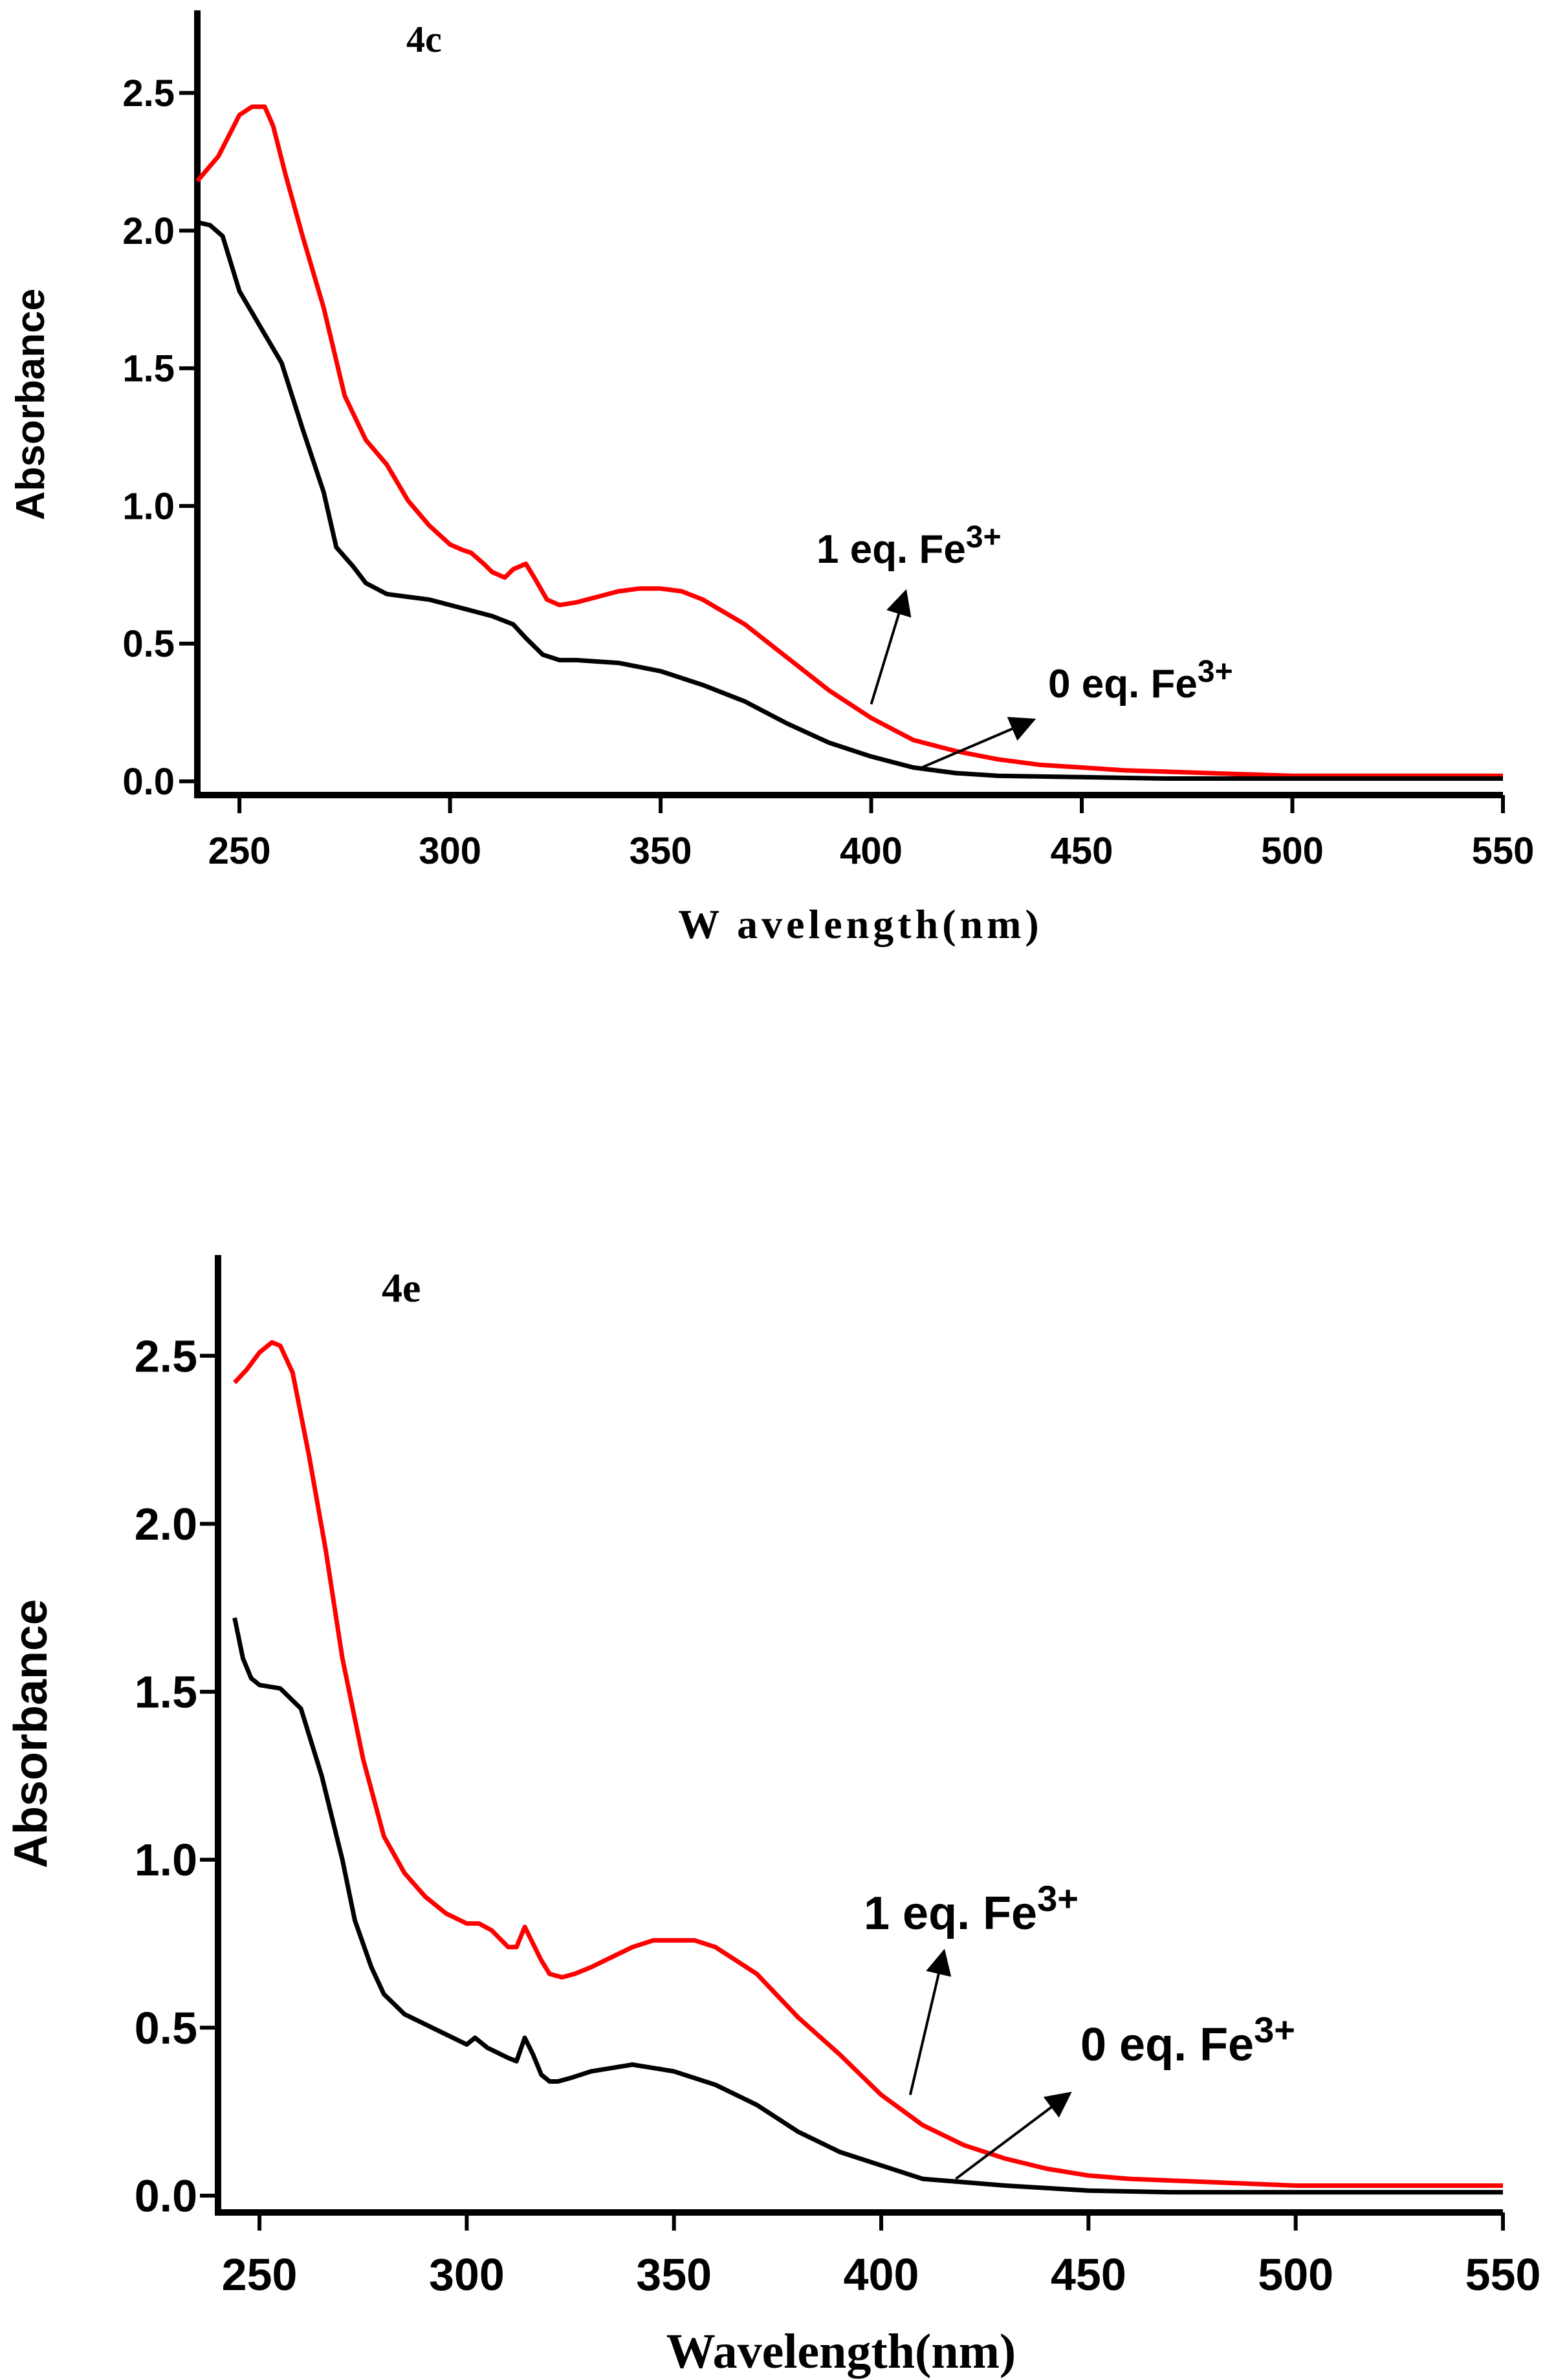  Describe the element at coordinates (841, 2351) in the screenshot. I see `x-axis-title: Wavelength(nm)` at that location.